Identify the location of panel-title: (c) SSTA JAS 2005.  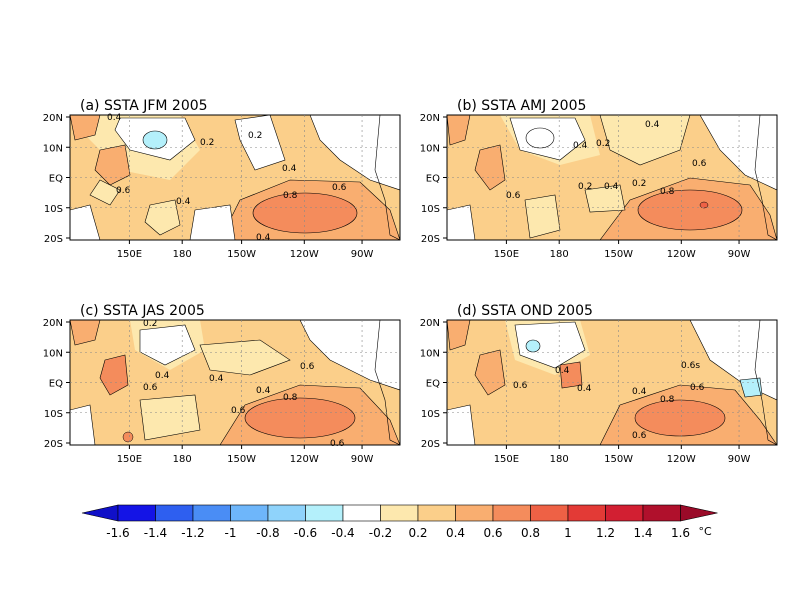
(142, 311).